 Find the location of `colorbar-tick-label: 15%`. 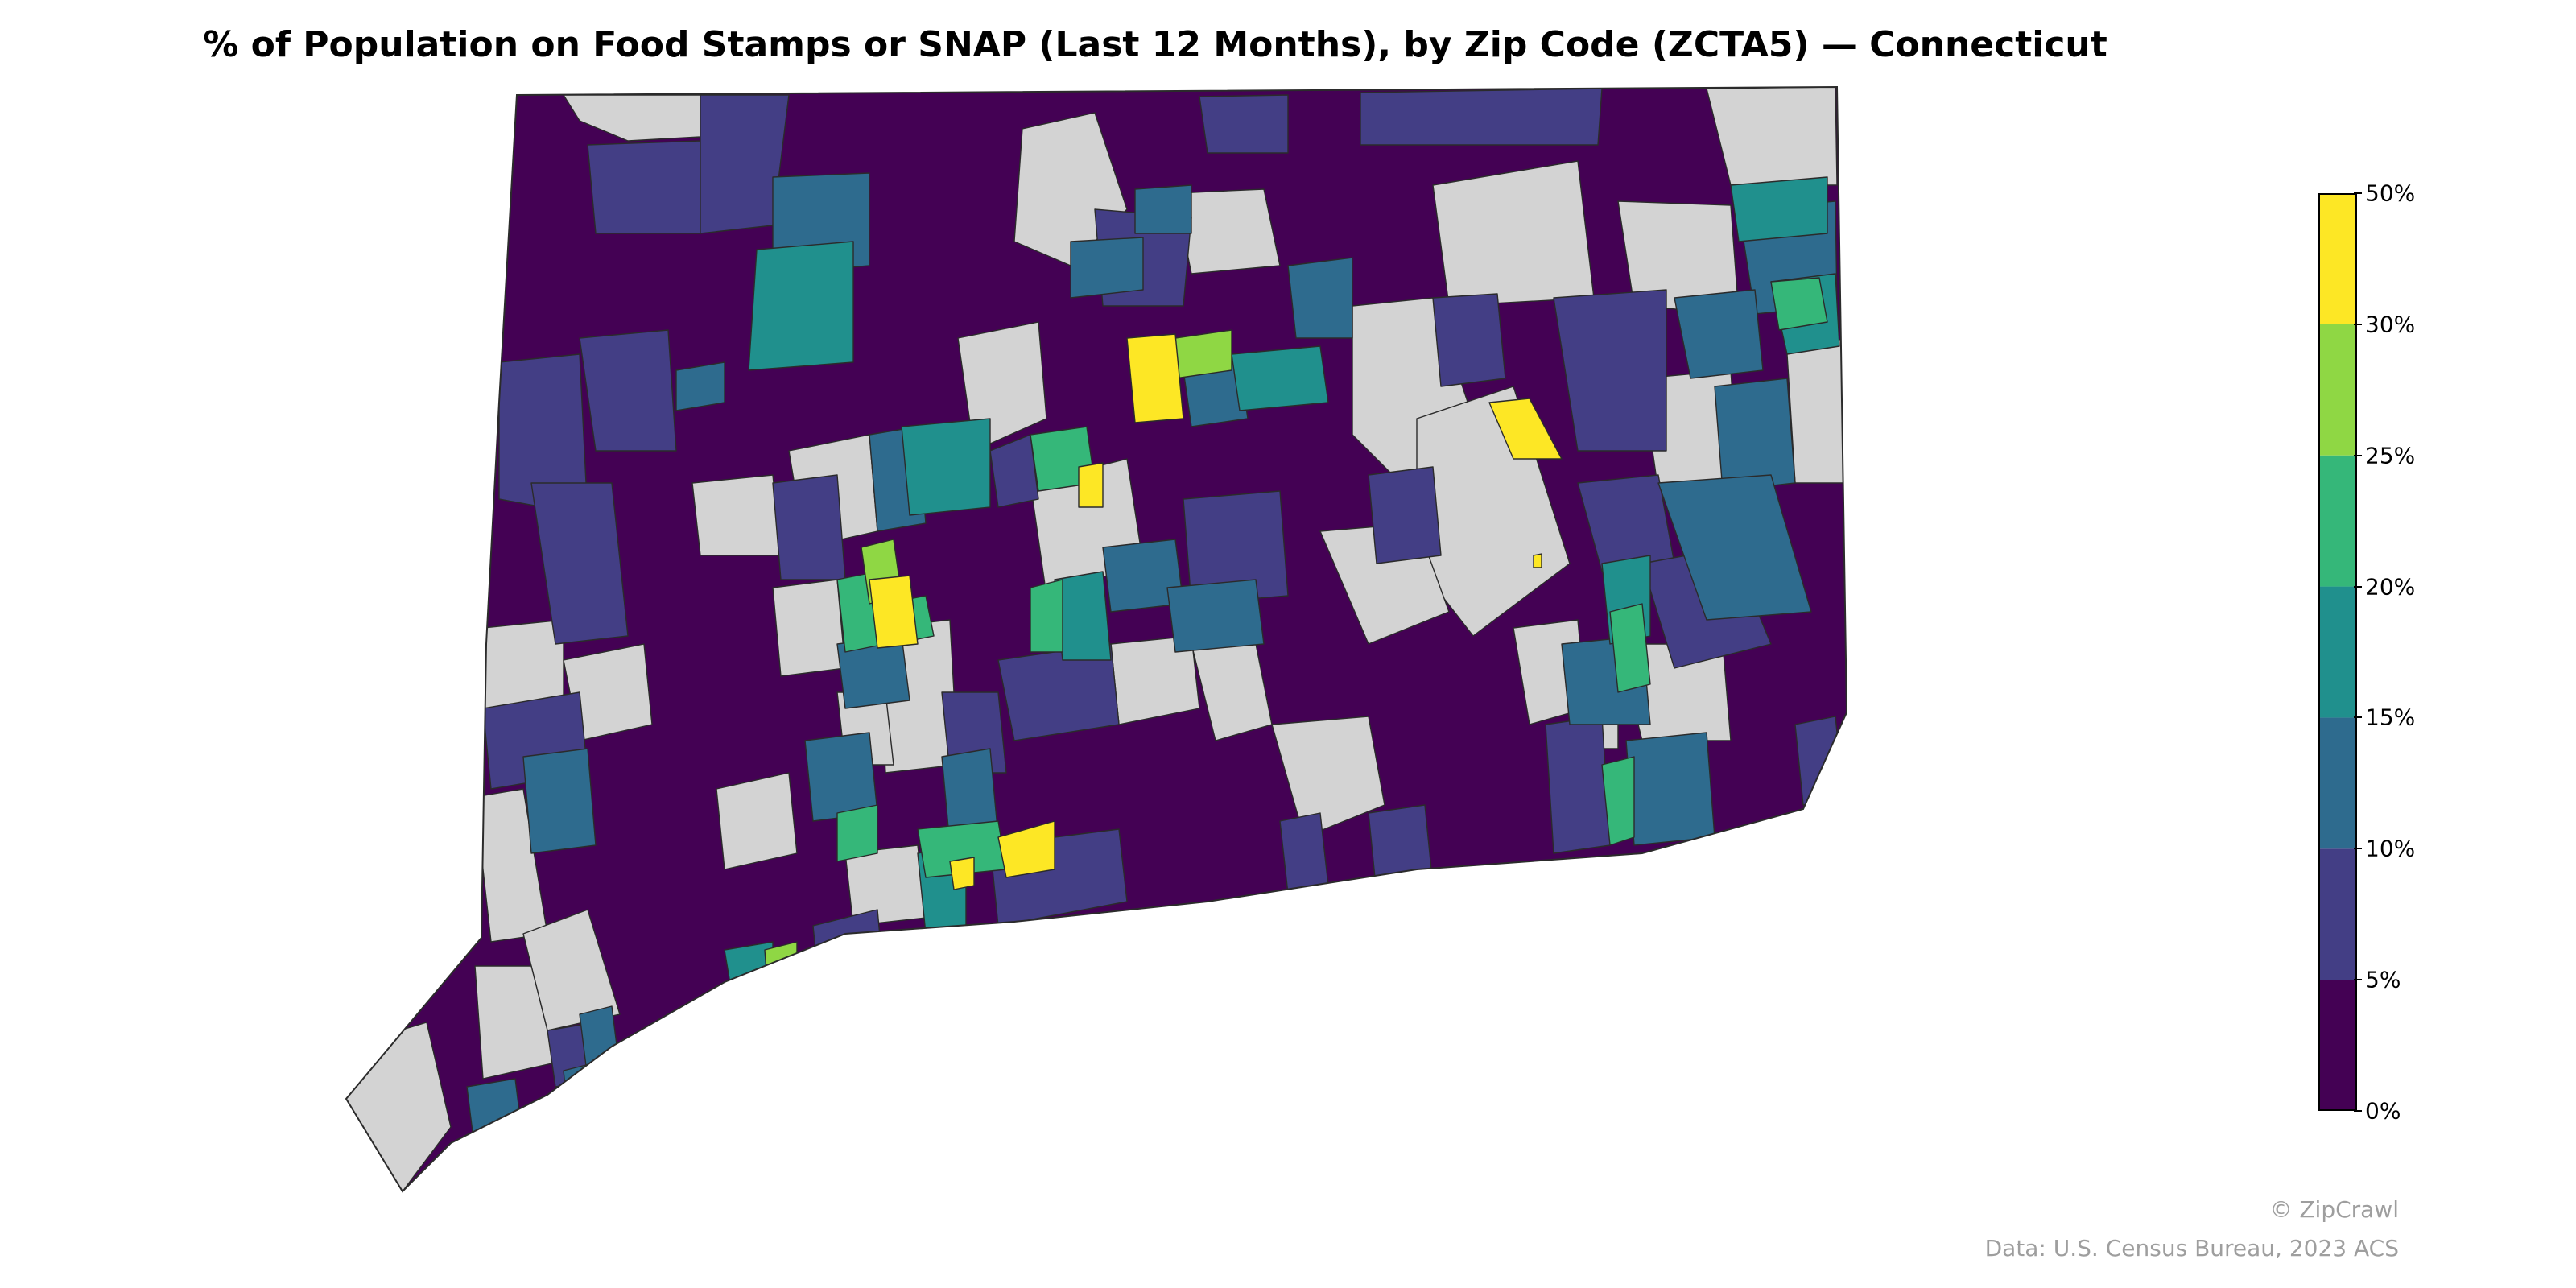

colorbar-tick-label: 15% is located at coordinates (2390, 717).